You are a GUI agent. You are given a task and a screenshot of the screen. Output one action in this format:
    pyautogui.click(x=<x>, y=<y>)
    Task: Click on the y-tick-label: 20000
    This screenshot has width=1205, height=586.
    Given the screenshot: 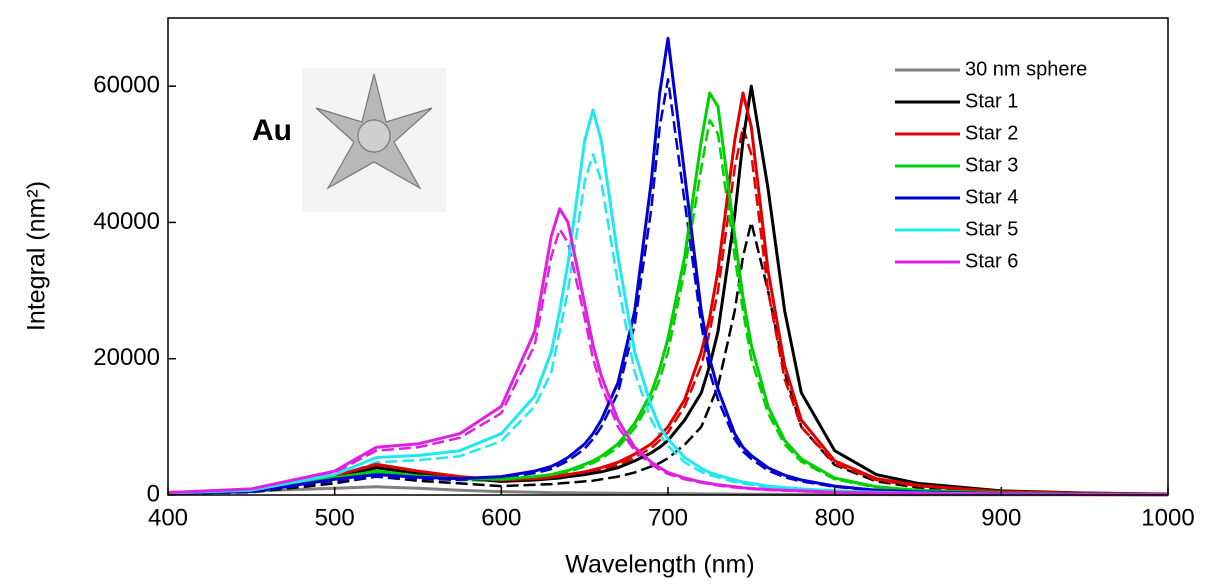 What is the action you would take?
    pyautogui.click(x=126, y=357)
    